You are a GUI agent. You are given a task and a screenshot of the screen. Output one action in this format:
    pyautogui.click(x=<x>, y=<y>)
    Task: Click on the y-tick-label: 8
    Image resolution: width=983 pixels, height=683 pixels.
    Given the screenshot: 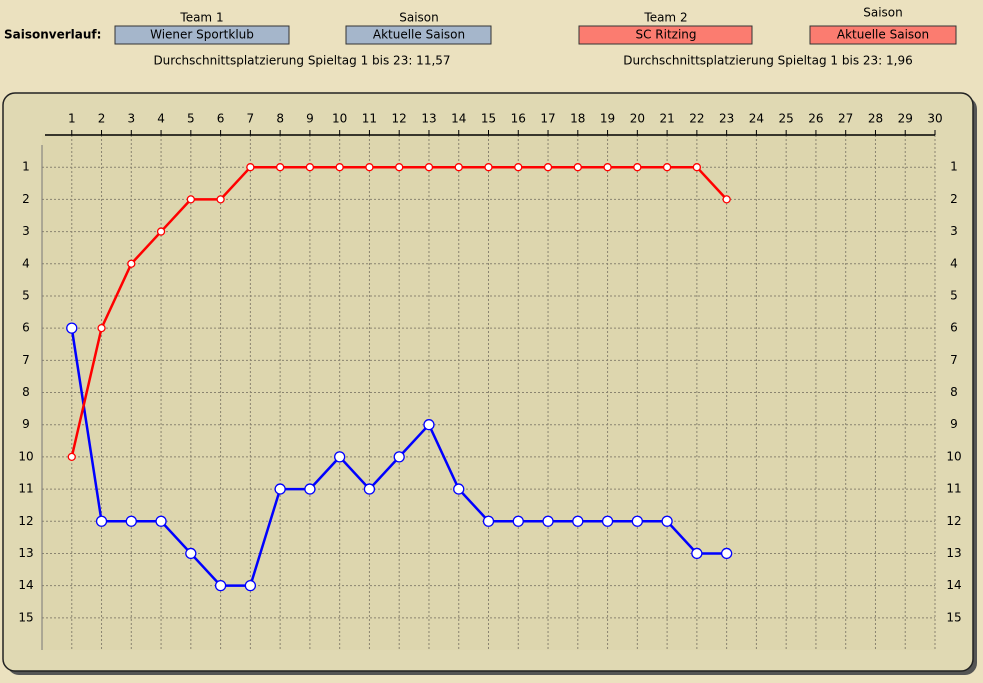 What is the action you would take?
    pyautogui.click(x=26, y=392)
    